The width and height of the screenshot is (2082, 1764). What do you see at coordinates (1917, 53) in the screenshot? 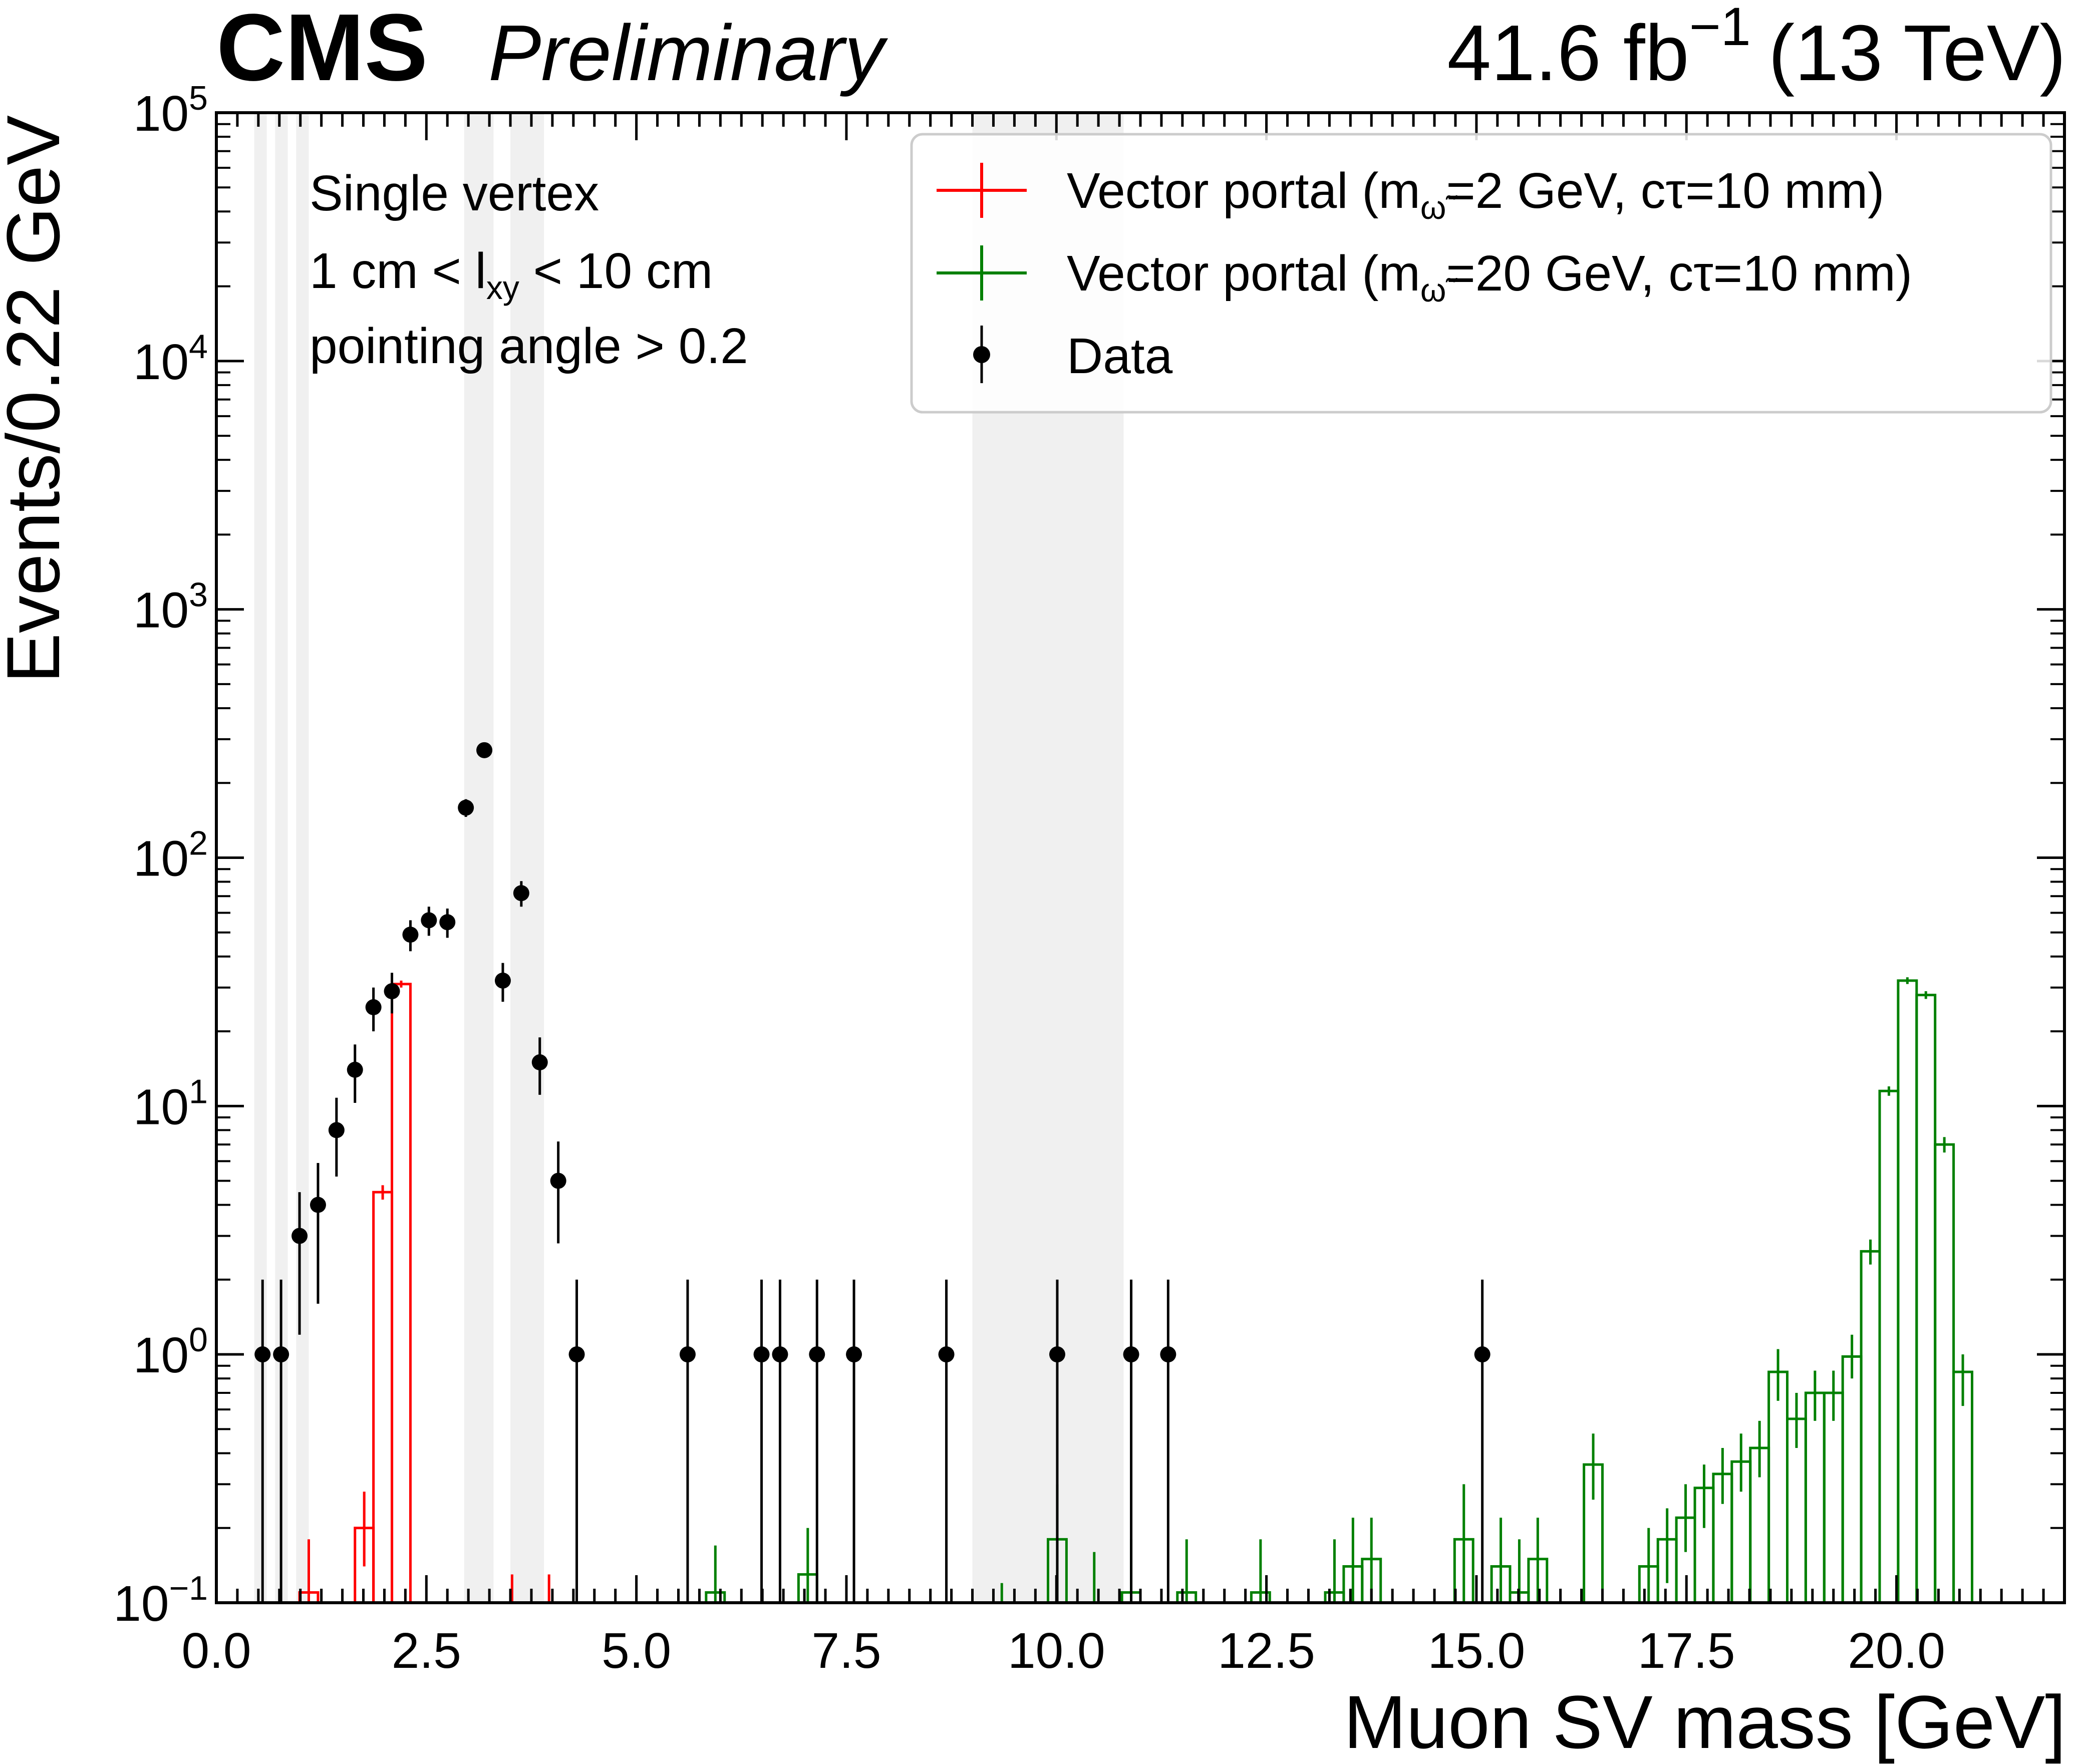
I see `energy-label: (13 TeV)` at bounding box center [1917, 53].